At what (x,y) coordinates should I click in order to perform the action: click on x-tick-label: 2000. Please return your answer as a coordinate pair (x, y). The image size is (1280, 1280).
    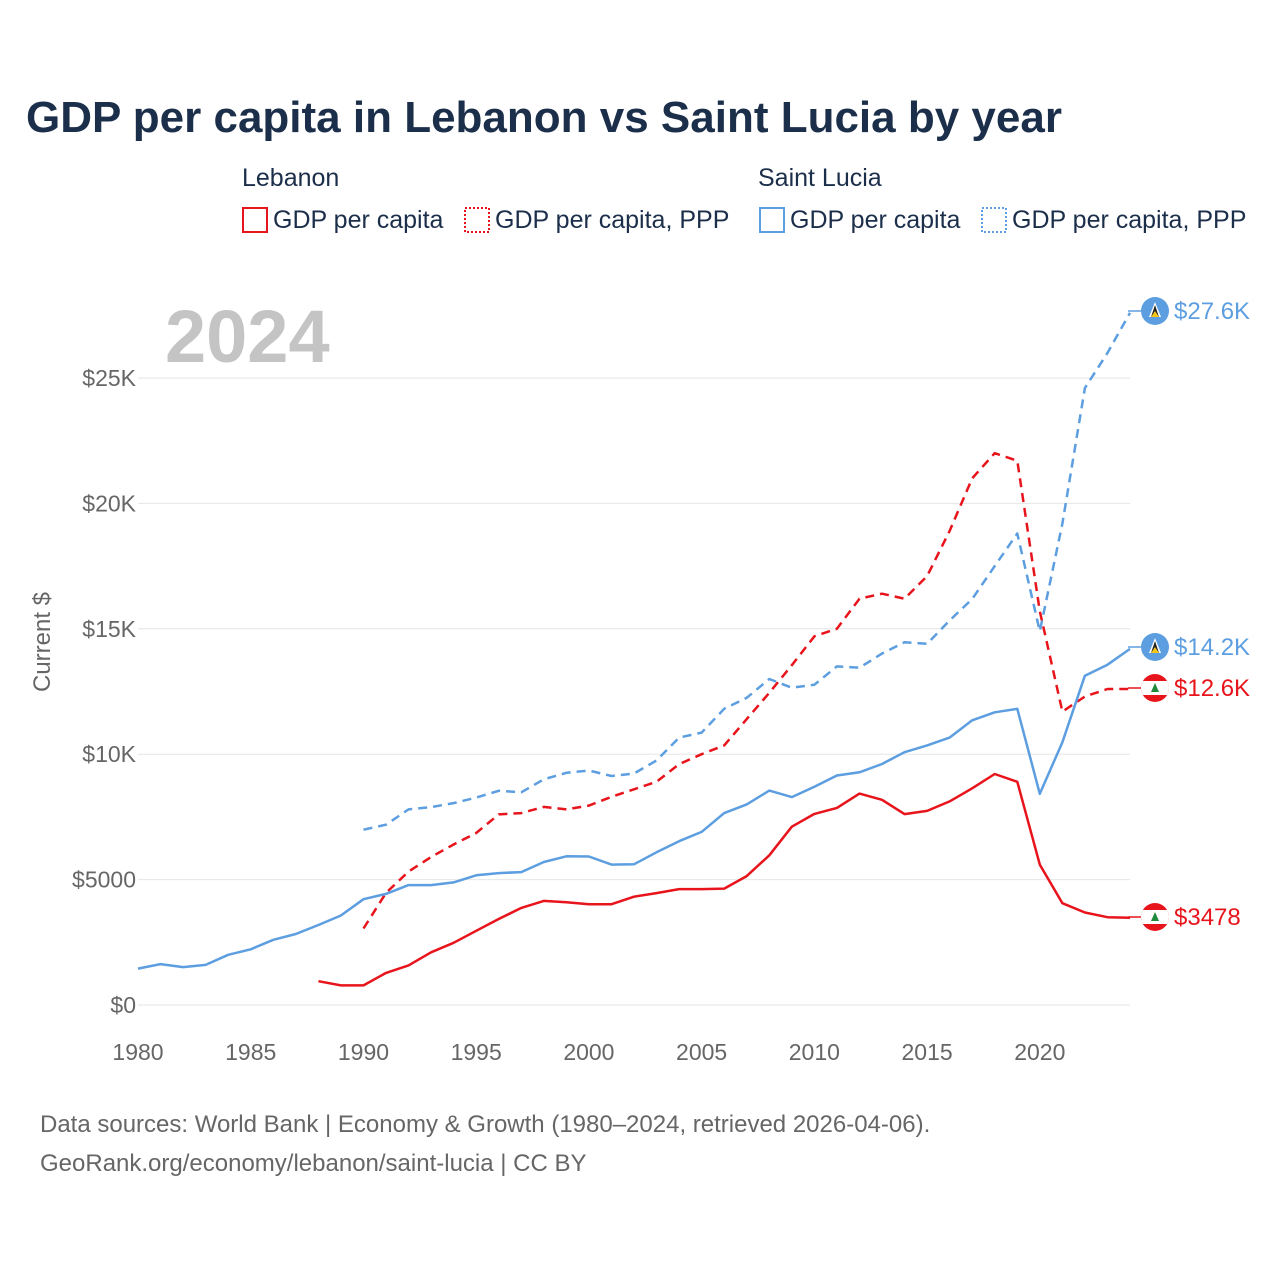
    Looking at the image, I should click on (588, 1052).